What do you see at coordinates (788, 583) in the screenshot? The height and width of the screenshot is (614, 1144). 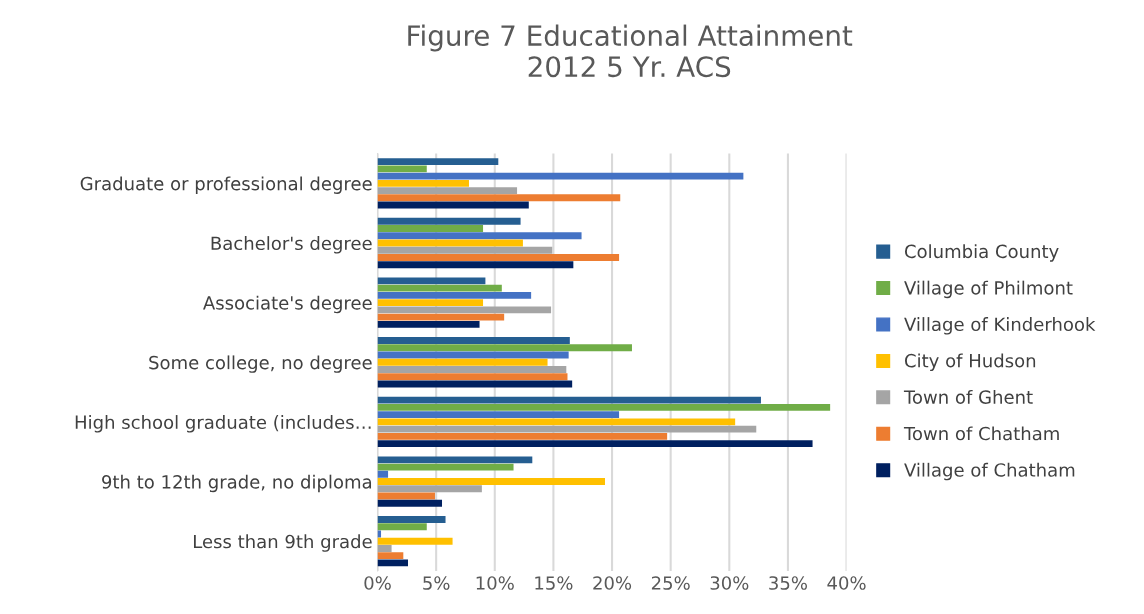 I see `x-tick-label: 35%` at bounding box center [788, 583].